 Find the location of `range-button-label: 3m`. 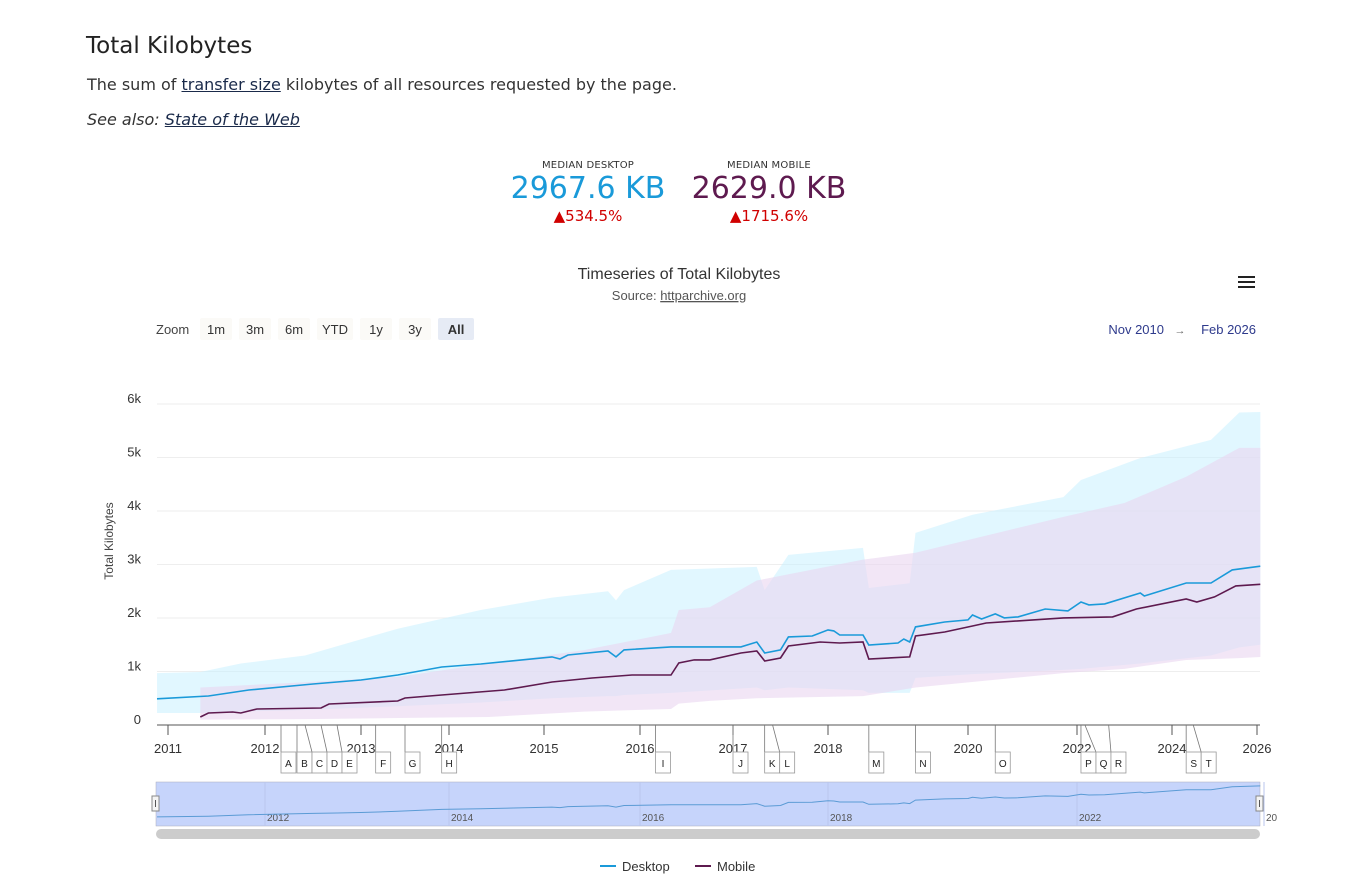

range-button-label: 3m is located at coordinates (255, 329).